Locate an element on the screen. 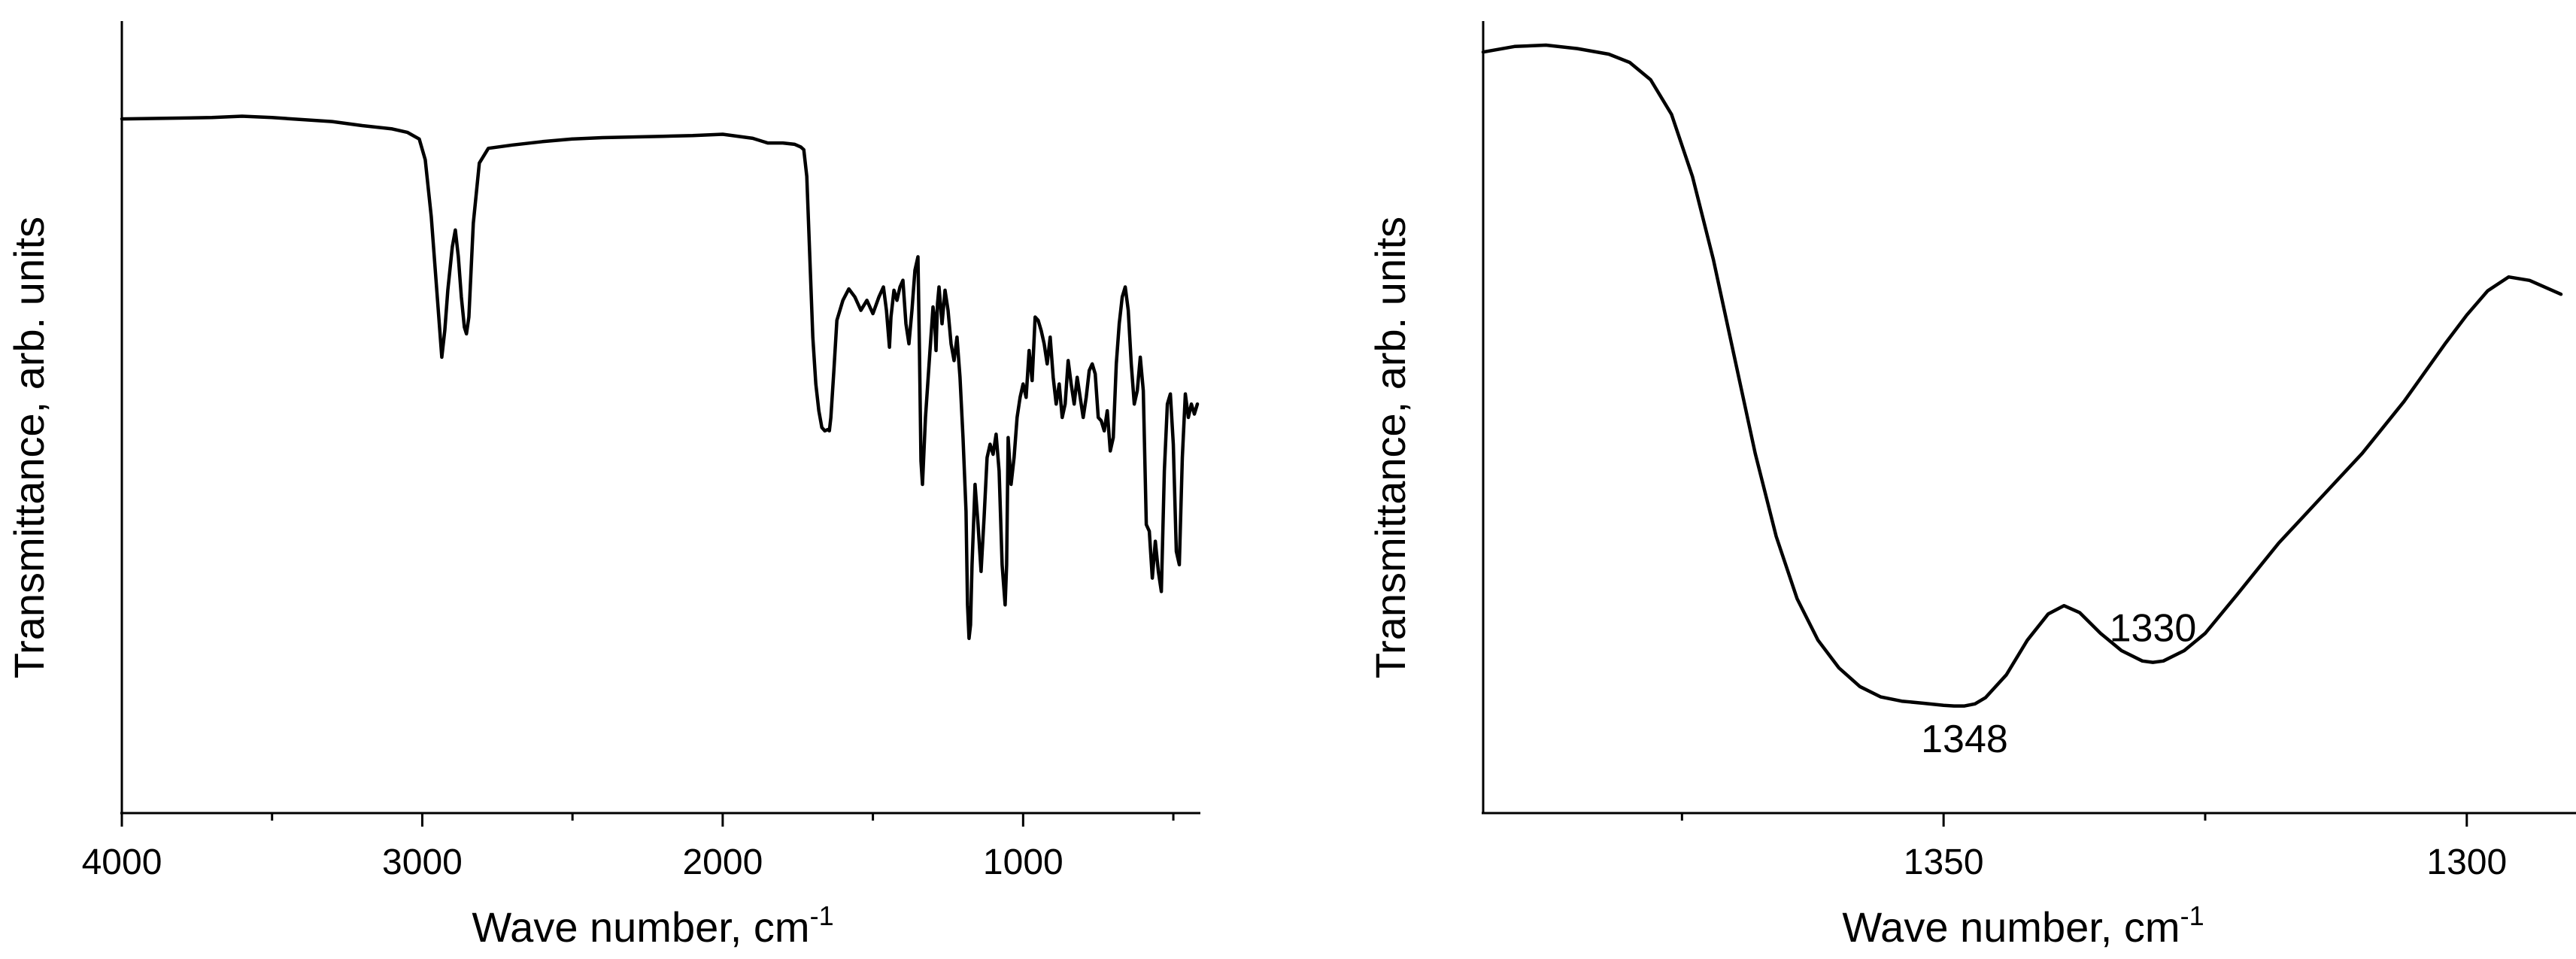 This screenshot has width=2576, height=959. right-x-axis-label-text: Wave number, cm is located at coordinates (2011, 927).